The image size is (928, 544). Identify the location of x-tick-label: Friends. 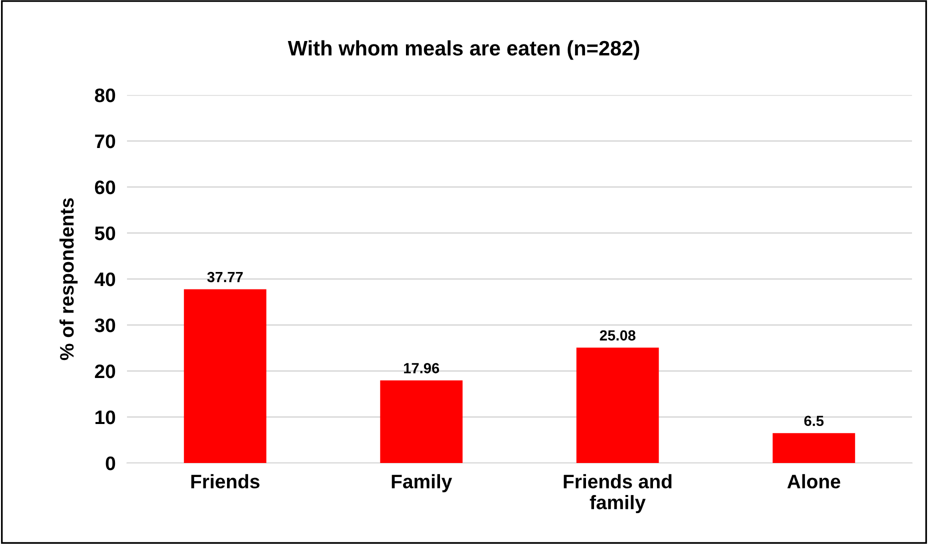
(225, 481).